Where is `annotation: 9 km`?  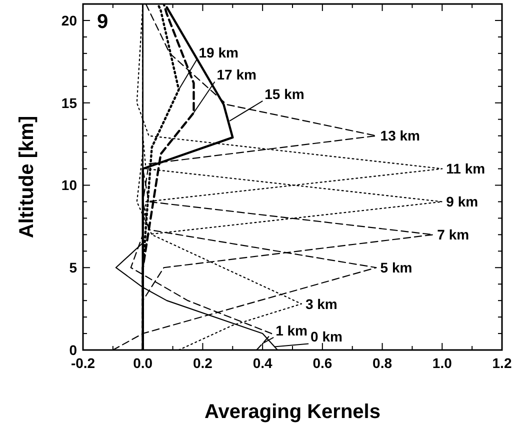 annotation: 9 km is located at coordinates (462, 202).